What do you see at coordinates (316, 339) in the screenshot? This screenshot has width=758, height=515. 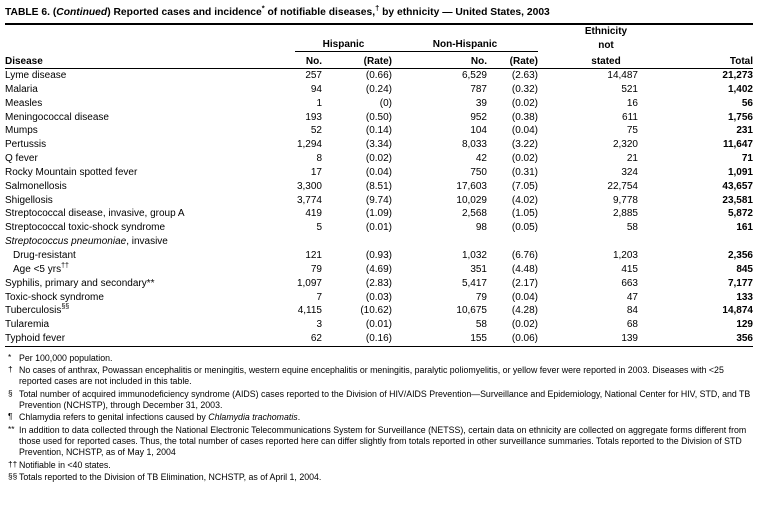 I see `value-cell: 62` at bounding box center [316, 339].